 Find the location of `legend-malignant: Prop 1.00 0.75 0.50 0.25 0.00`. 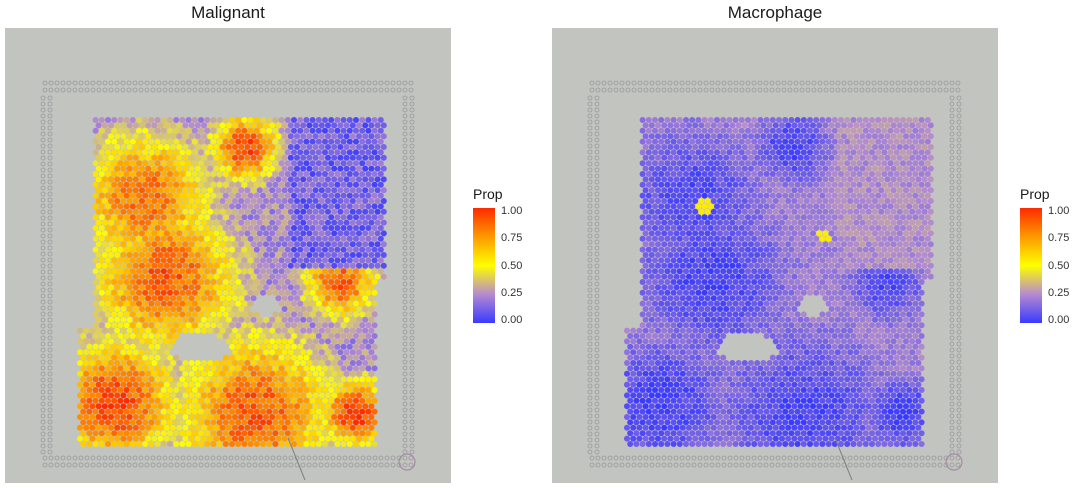

legend-malignant: Prop 1.00 0.75 0.50 0.25 0.00 is located at coordinates (508, 261).